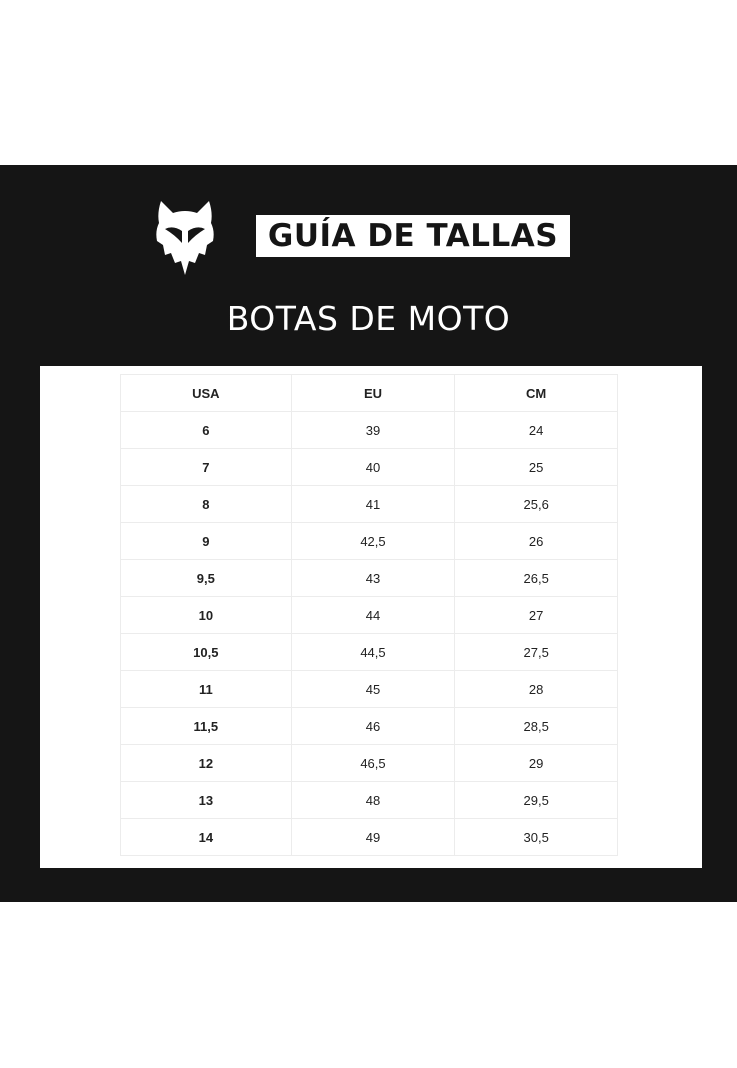 This screenshot has height=1068, width=737. I want to click on cell-usa: 8, so click(206, 504).